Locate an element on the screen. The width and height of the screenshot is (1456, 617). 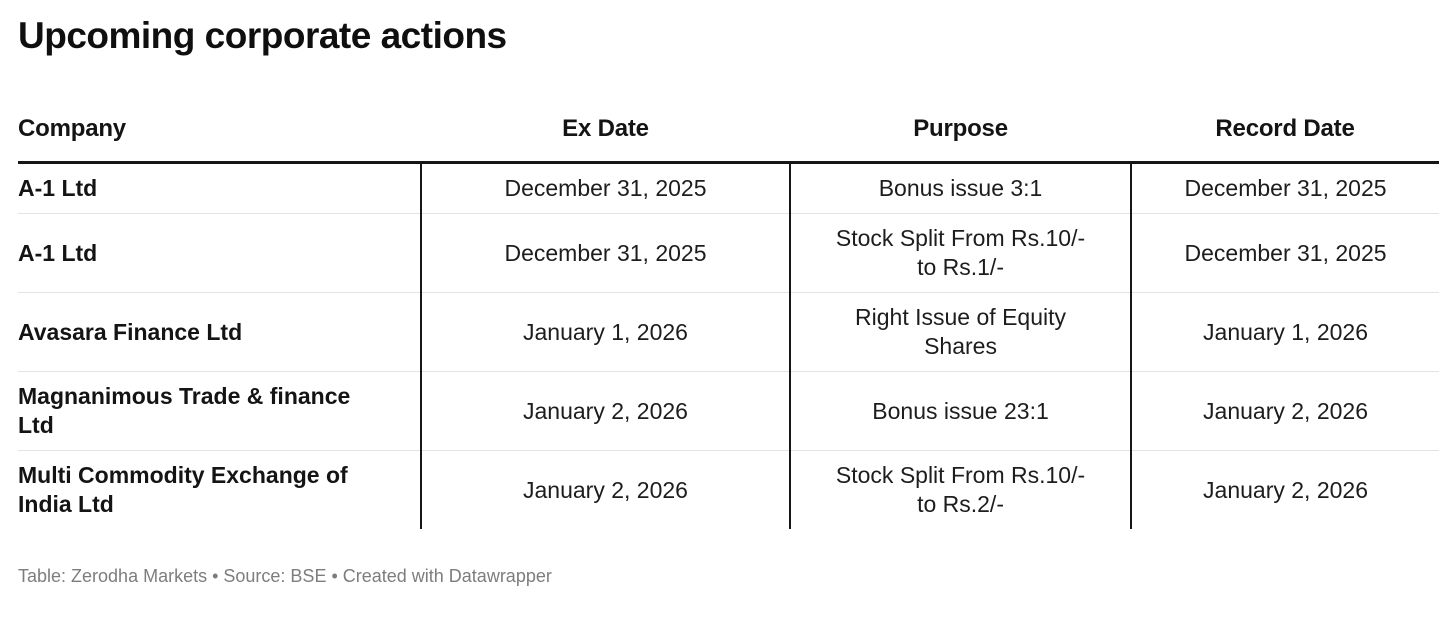
purpose-cell: Stock Split From Rs.10/- to Rs.2/- is located at coordinates (960, 490).